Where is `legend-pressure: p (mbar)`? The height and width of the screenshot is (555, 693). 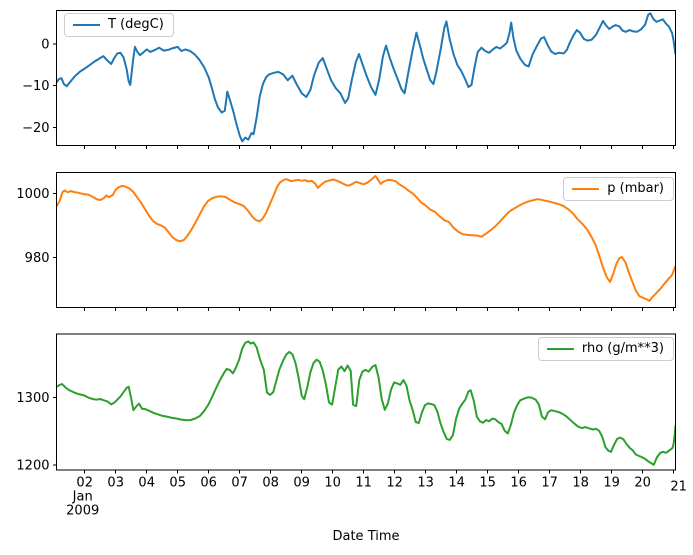 legend-pressure: p (mbar) is located at coordinates (618, 189).